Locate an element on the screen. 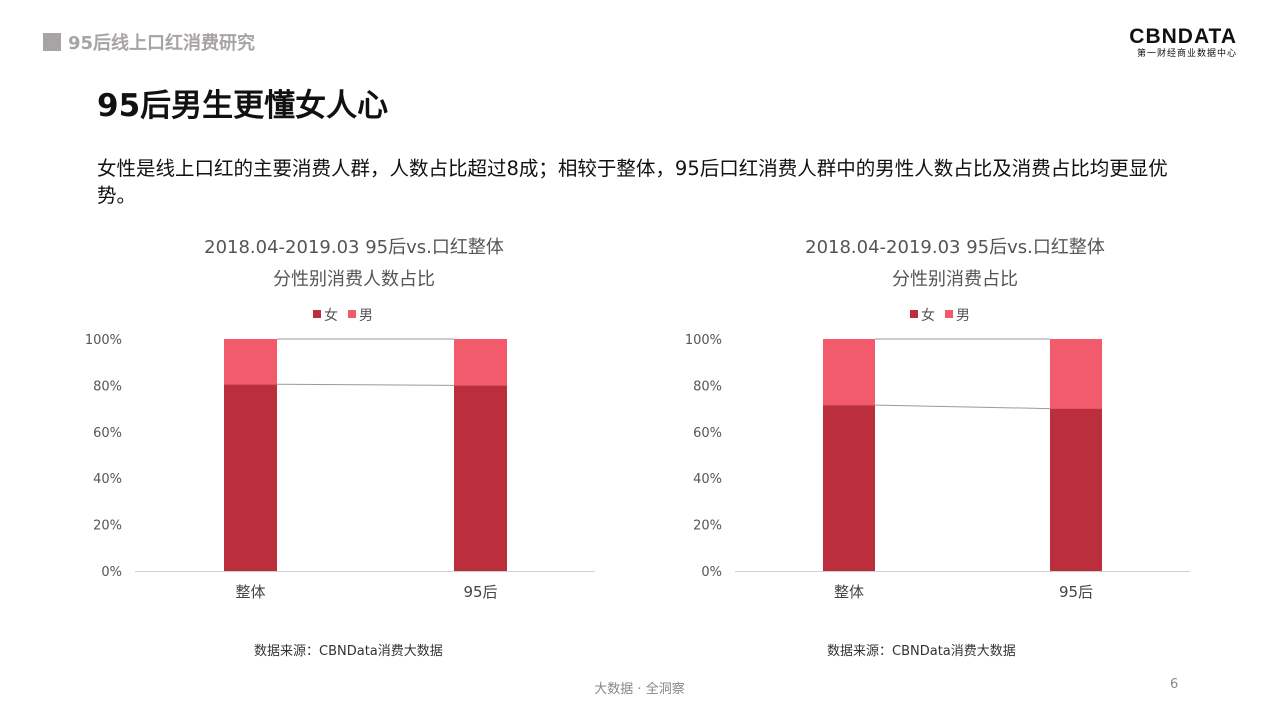 This screenshot has width=1279, height=719. page-title: 95后男生更懂女人心 is located at coordinates (243, 106).